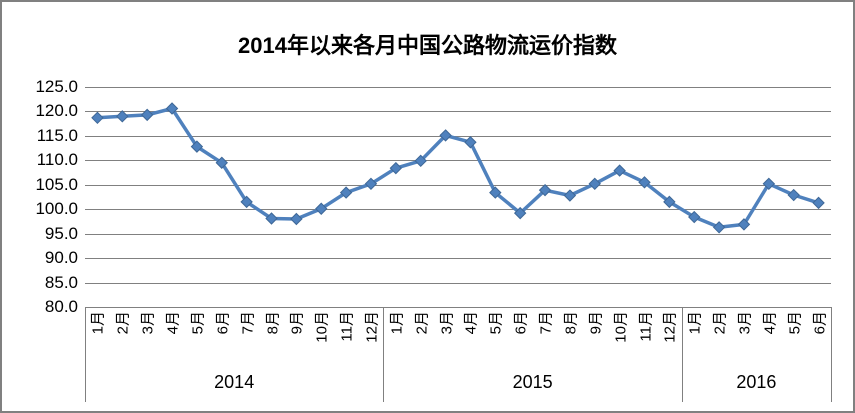 The width and height of the screenshot is (855, 413). I want to click on x-axis-year-label: 2014, so click(234, 382).